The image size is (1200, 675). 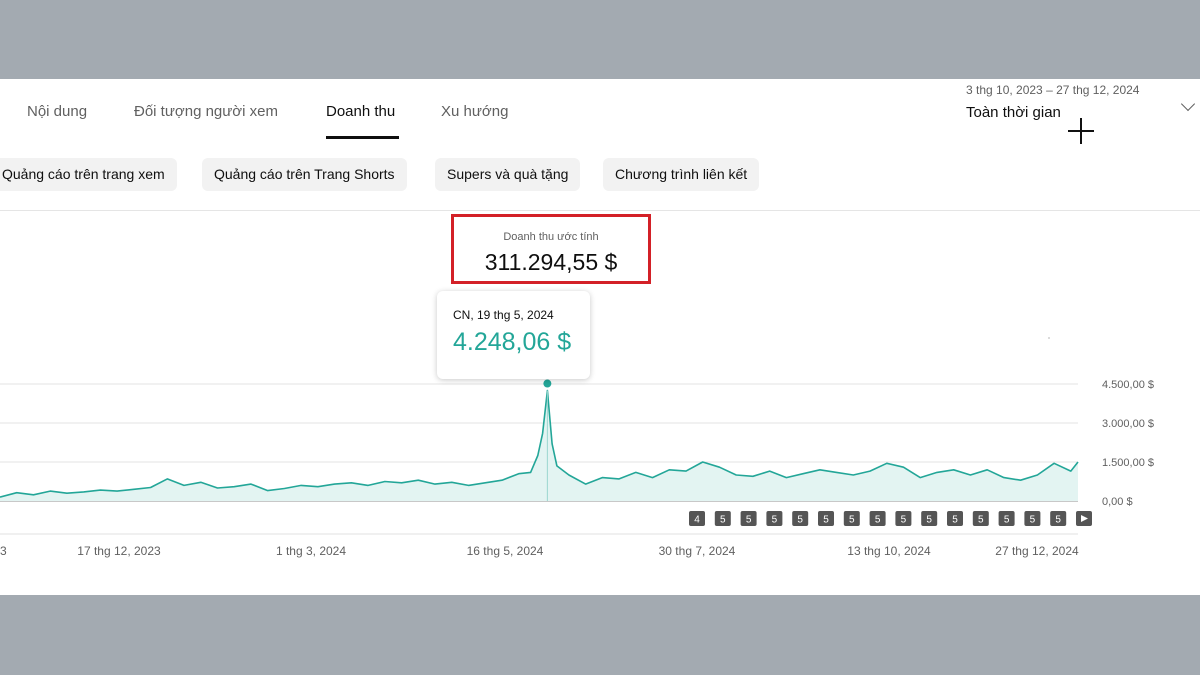 What do you see at coordinates (3, 551) in the screenshot?
I see `x-tick-label: 3` at bounding box center [3, 551].